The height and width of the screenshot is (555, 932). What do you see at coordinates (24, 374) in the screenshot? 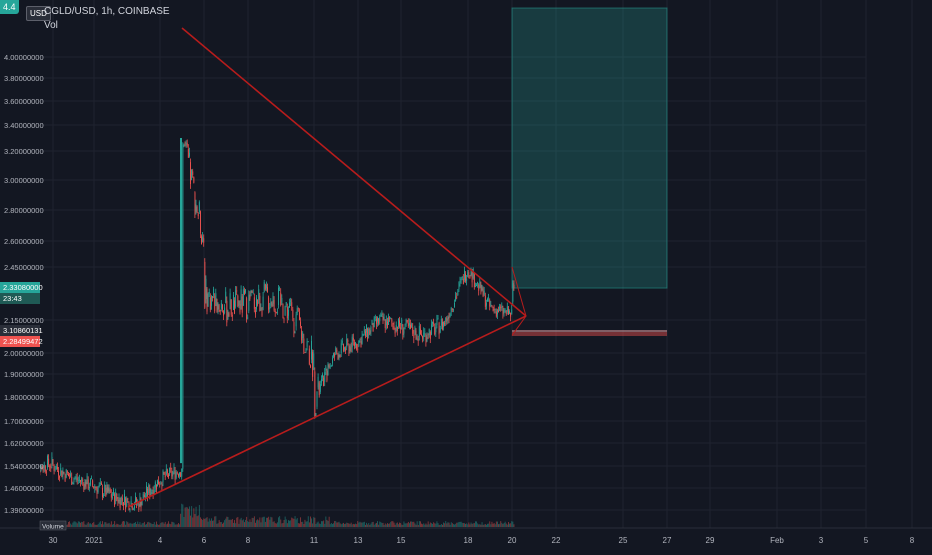
I see `price-tick-label: 1.90000000` at bounding box center [24, 374].